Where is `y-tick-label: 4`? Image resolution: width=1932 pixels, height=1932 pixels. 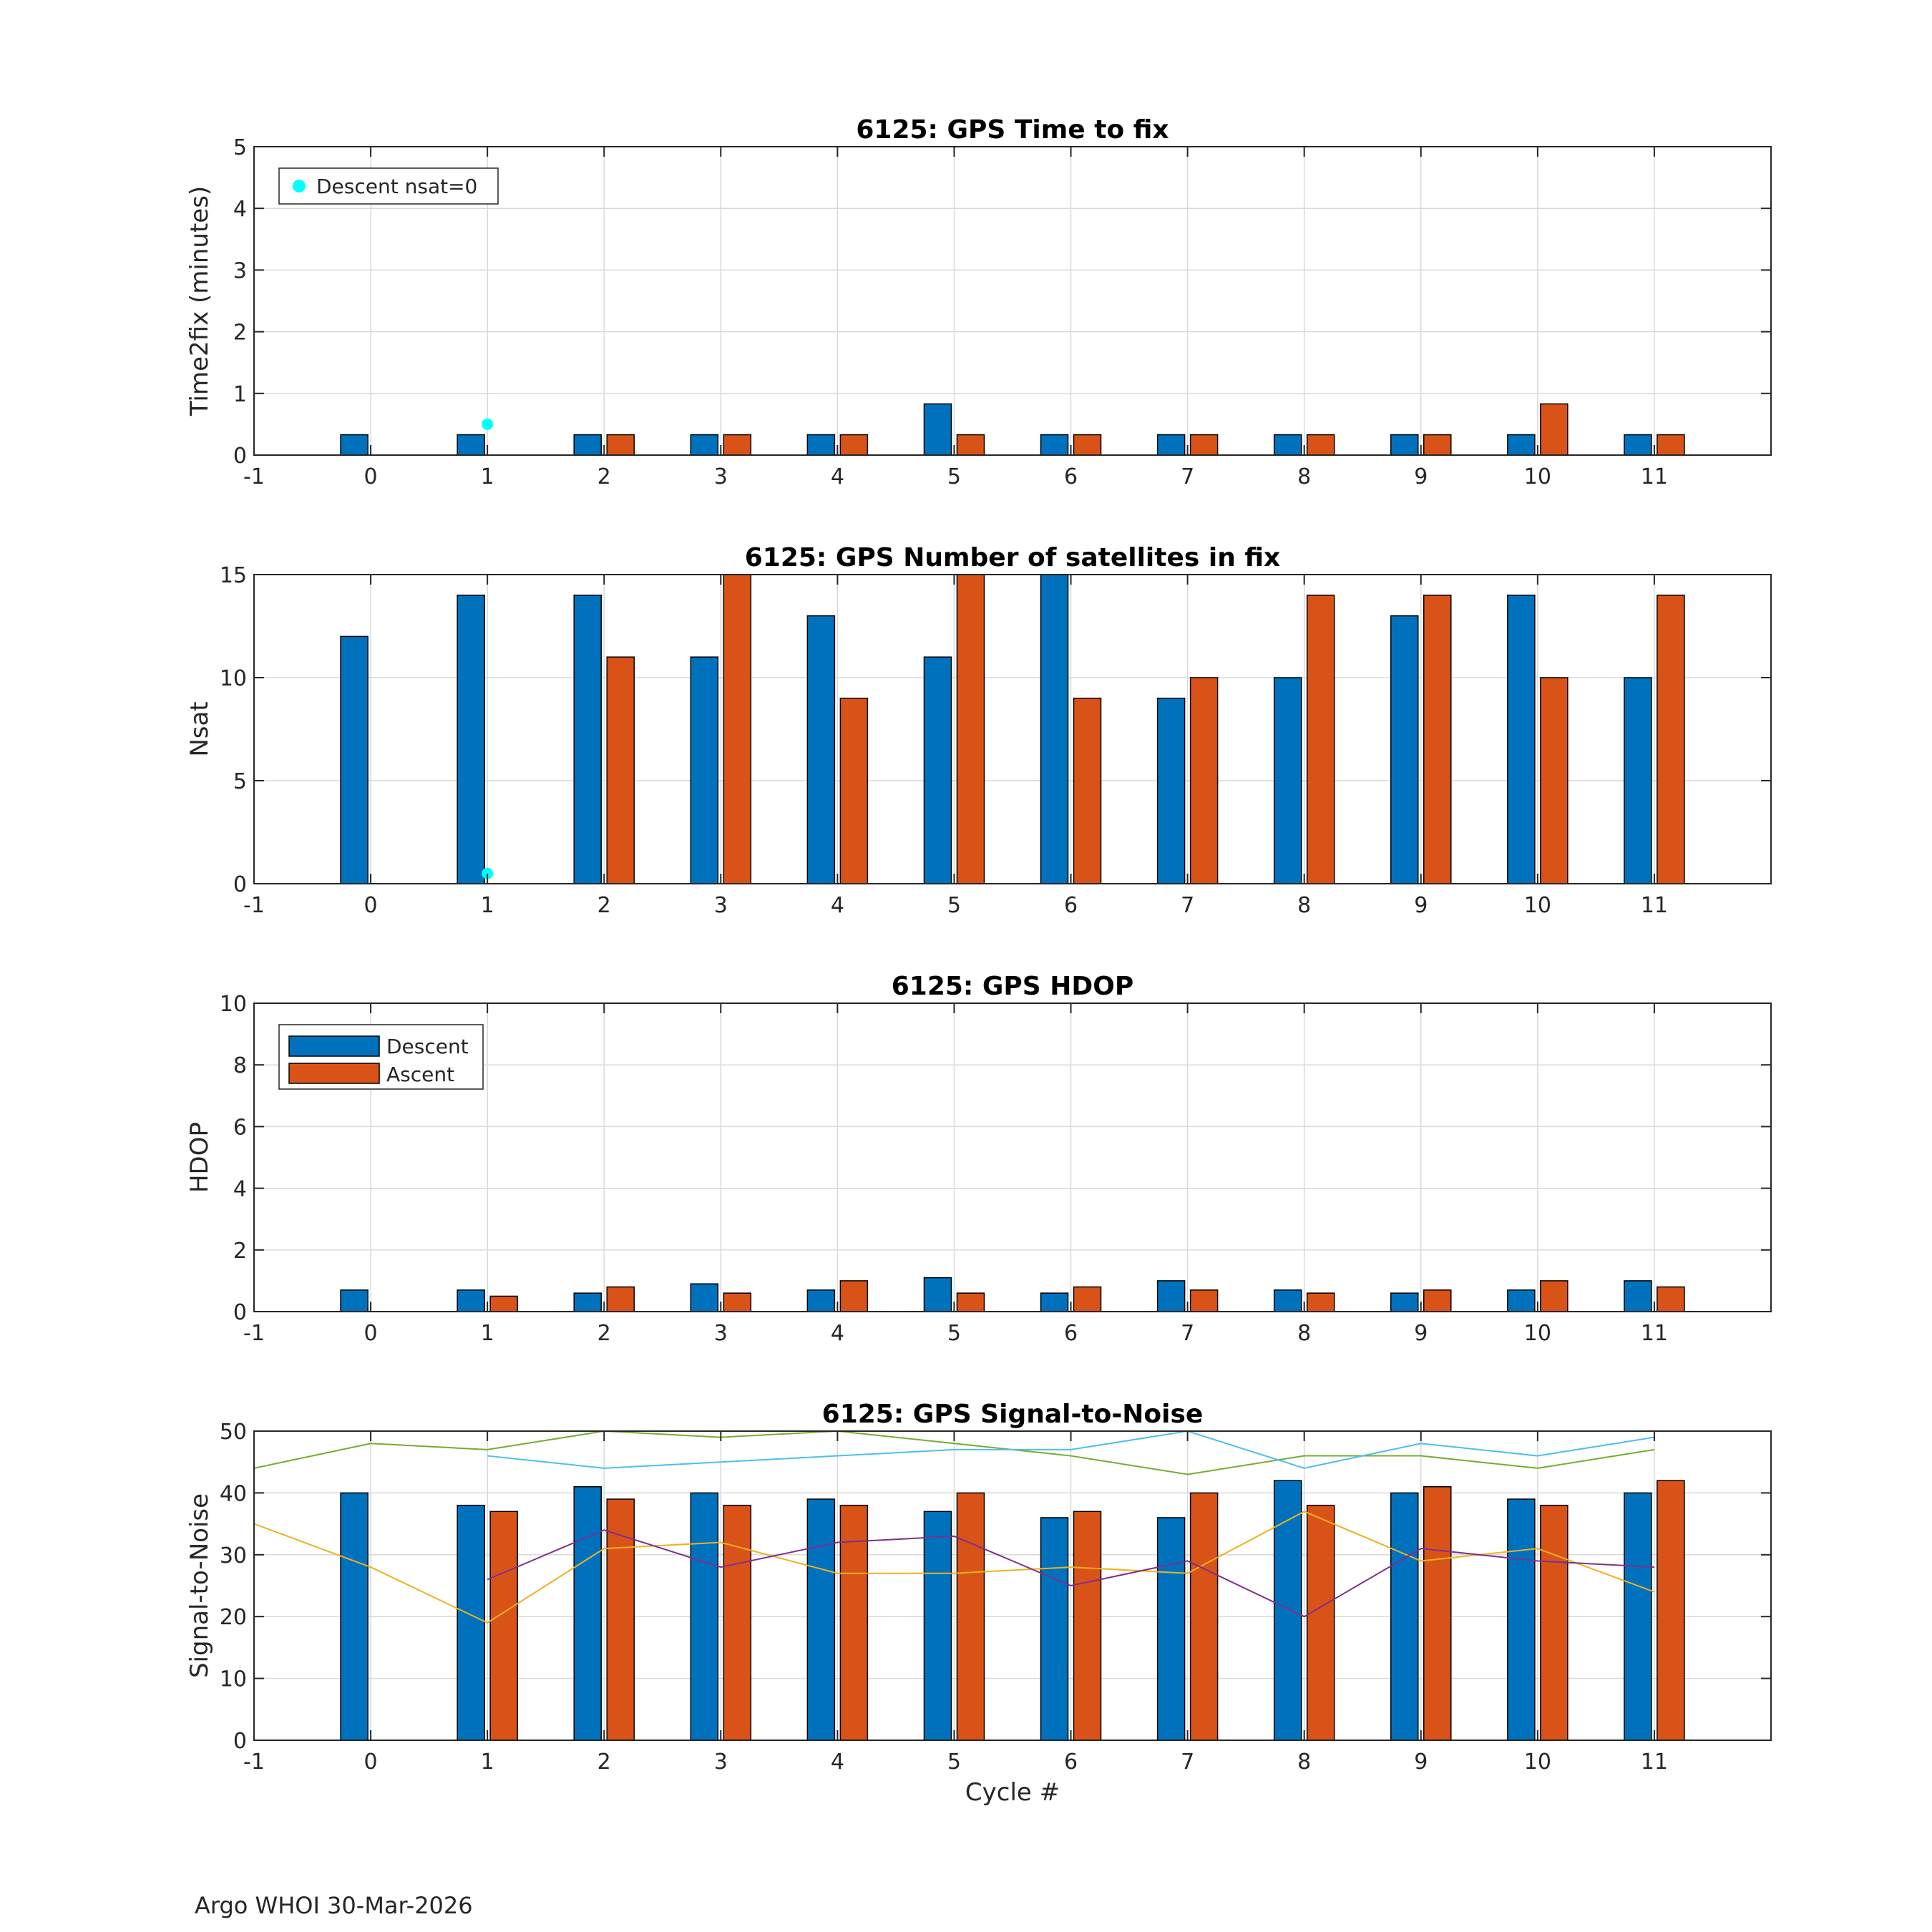 y-tick-label: 4 is located at coordinates (240, 209).